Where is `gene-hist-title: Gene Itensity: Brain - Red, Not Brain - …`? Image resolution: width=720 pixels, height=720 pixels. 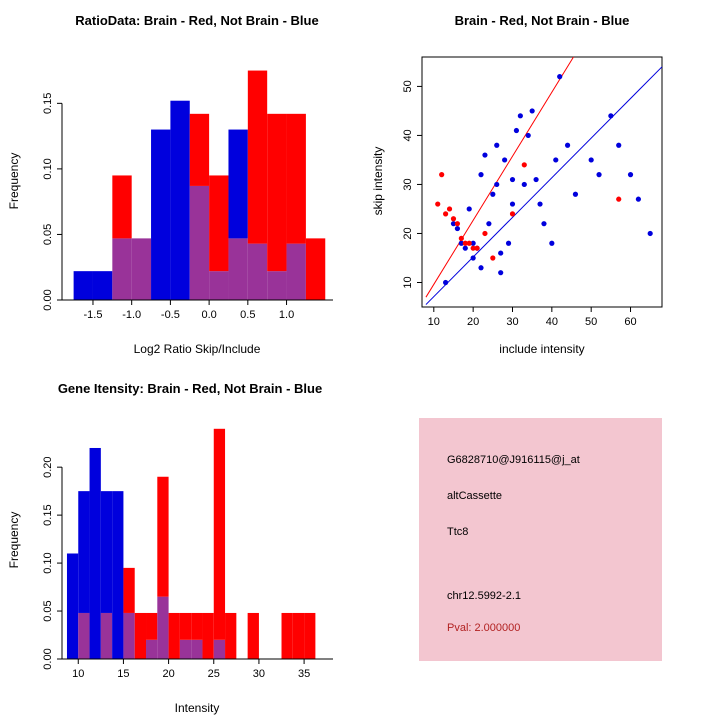
gene-hist-title: Gene Itensity: Brain - Red, Not Brain - … is located at coordinates (190, 388).